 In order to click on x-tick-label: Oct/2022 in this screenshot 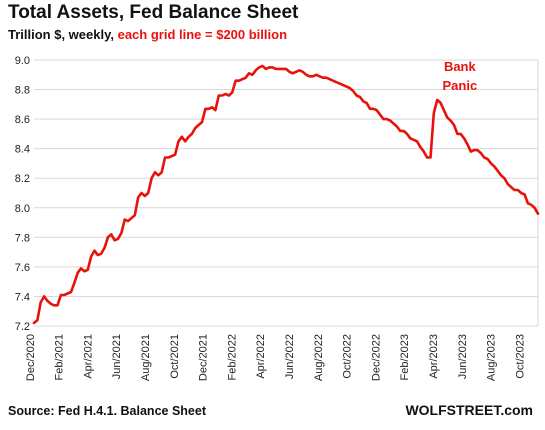, I will do `click(348, 356)`.